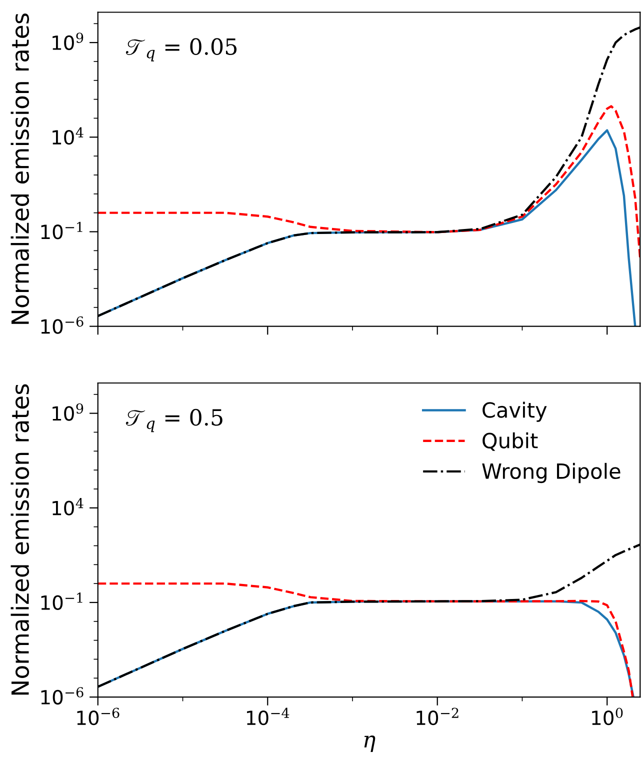 Image resolution: width=644 pixels, height=766 pixels. I want to click on legend-label: Qubit, so click(510, 441).